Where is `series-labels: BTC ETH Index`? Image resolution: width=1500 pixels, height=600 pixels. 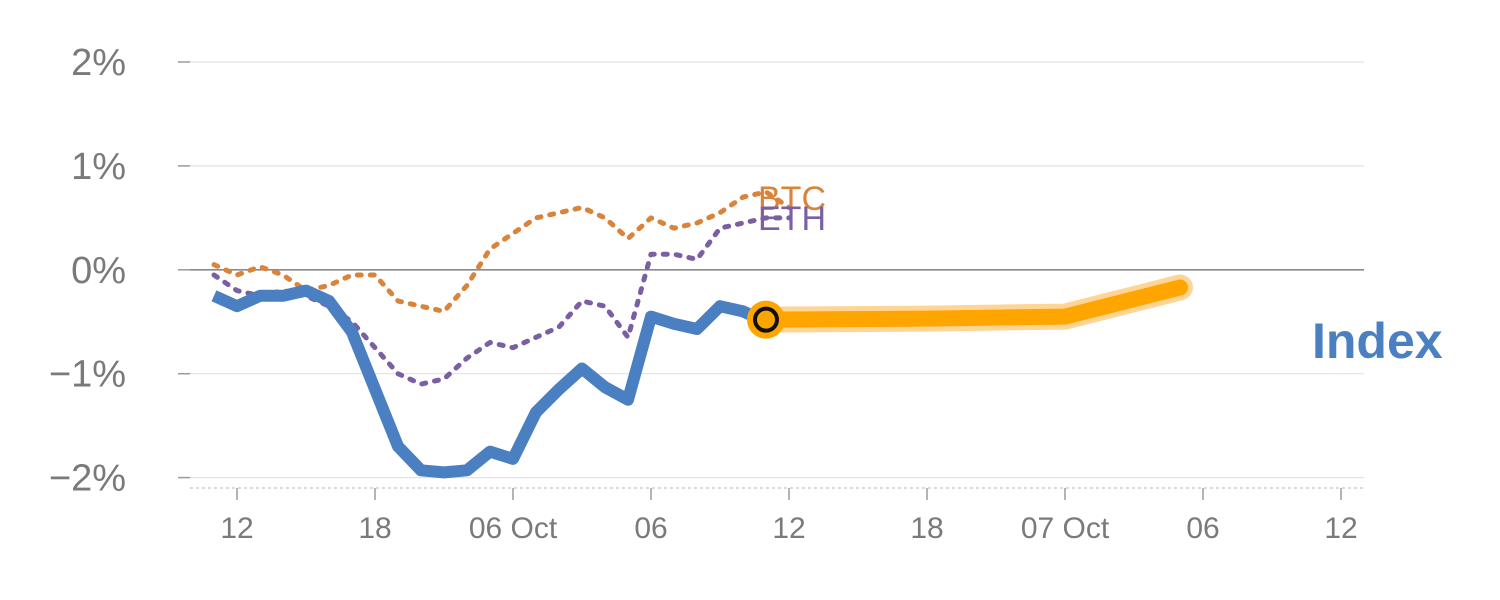 series-labels: BTC ETH Index is located at coordinates (1100, 274).